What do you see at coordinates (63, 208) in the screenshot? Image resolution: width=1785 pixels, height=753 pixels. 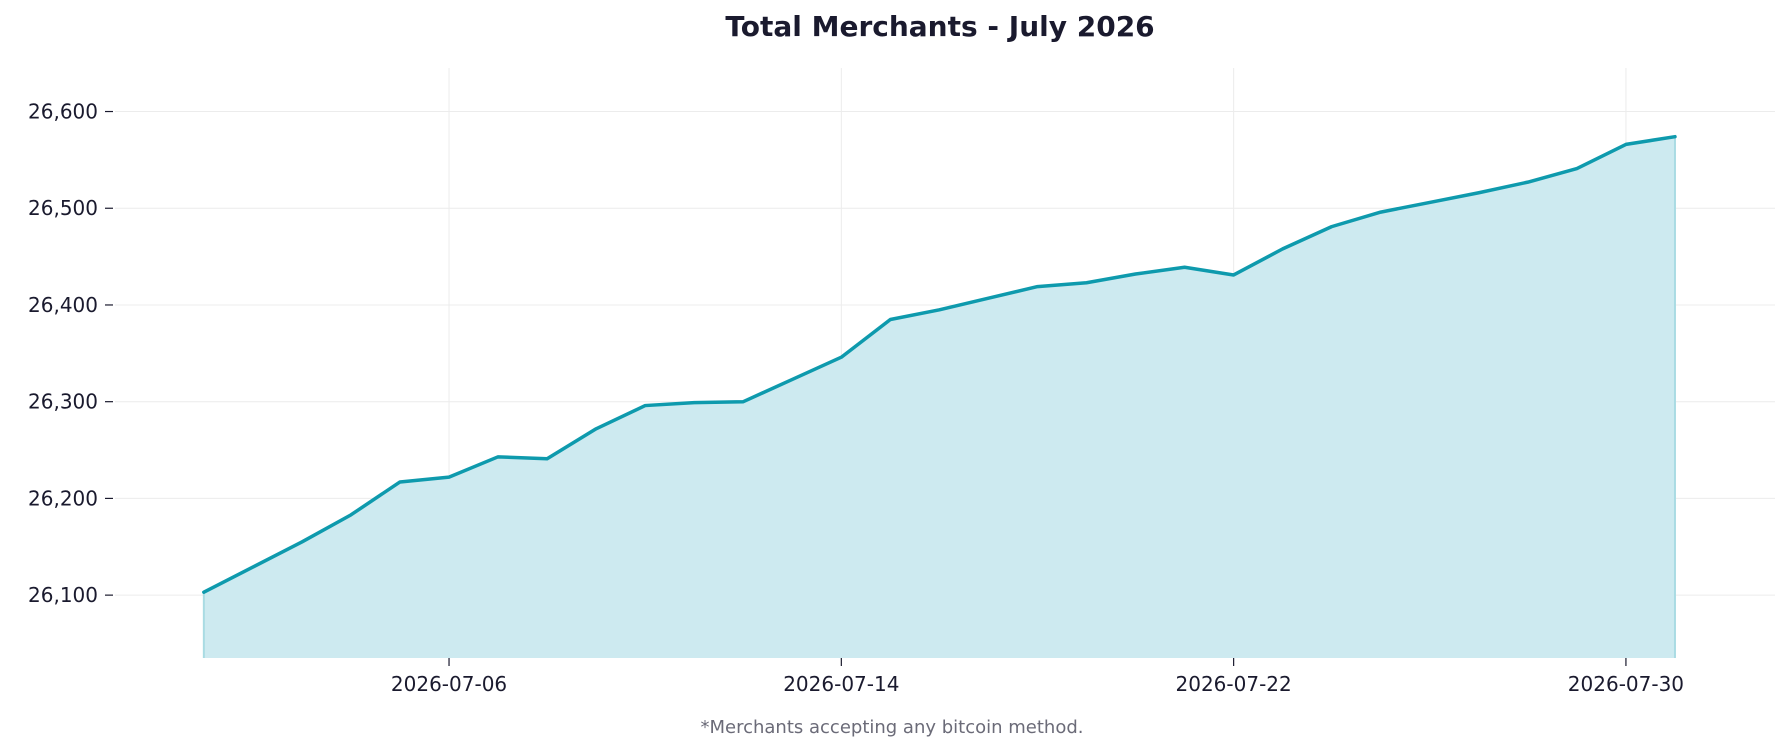 I see `y-tick-label-4: 26,500` at bounding box center [63, 208].